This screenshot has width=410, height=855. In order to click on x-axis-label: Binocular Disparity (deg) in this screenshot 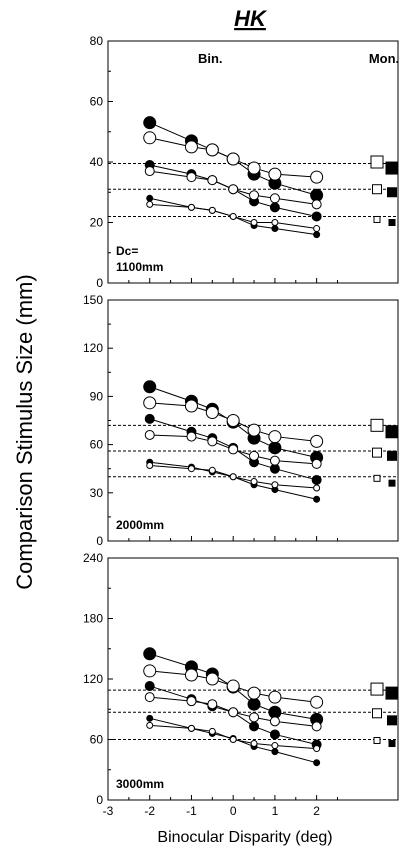, I will do `click(244, 837)`.